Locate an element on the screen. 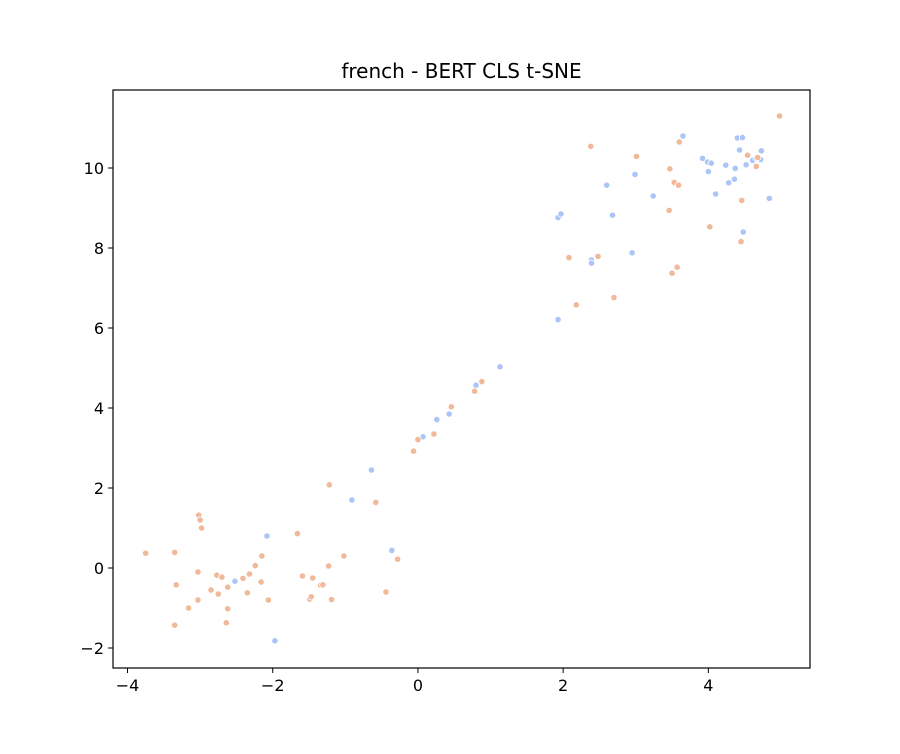 The width and height of the screenshot is (900, 754). x-tick-label: 0 is located at coordinates (418, 685).